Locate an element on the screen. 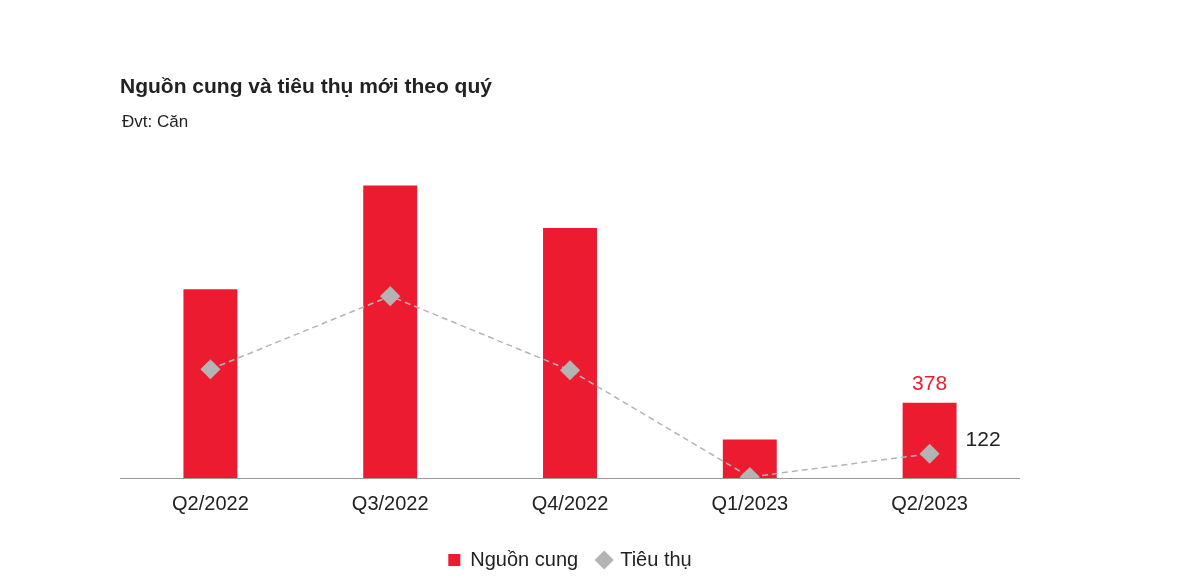 This screenshot has width=1180, height=588. chart-title: Nguồn cung và tiêu thụ mới theo quý is located at coordinates (306, 86).